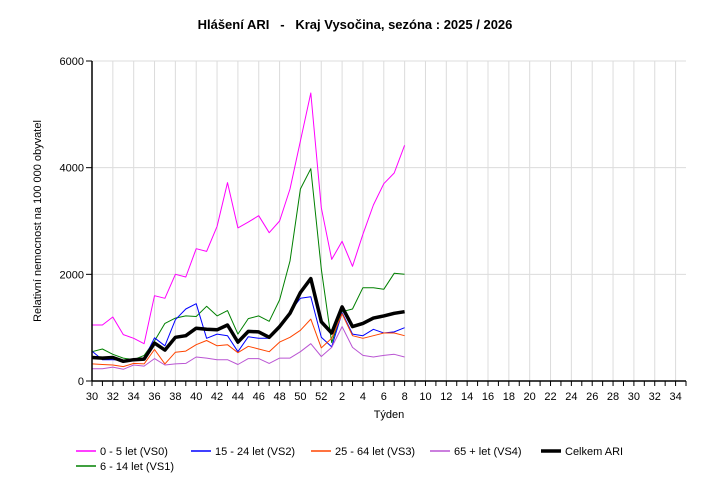 Image resolution: width=709 pixels, height=494 pixels. Describe the element at coordinates (488, 397) in the screenshot. I see `x-tick-label: 16` at that location.